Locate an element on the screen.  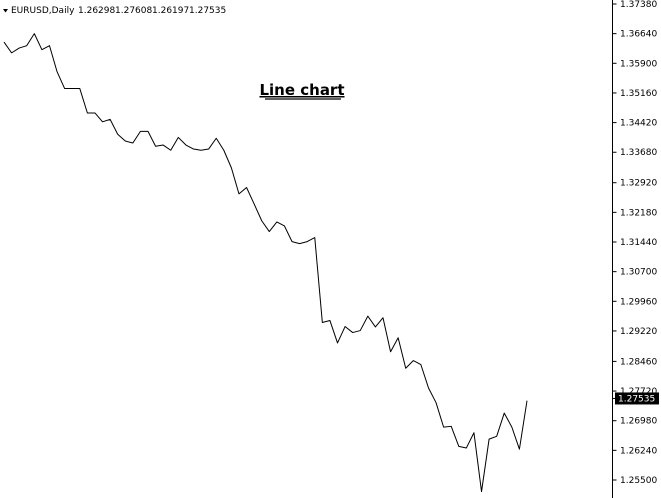
y-tick-label: 1.35900 is located at coordinates (638, 64).